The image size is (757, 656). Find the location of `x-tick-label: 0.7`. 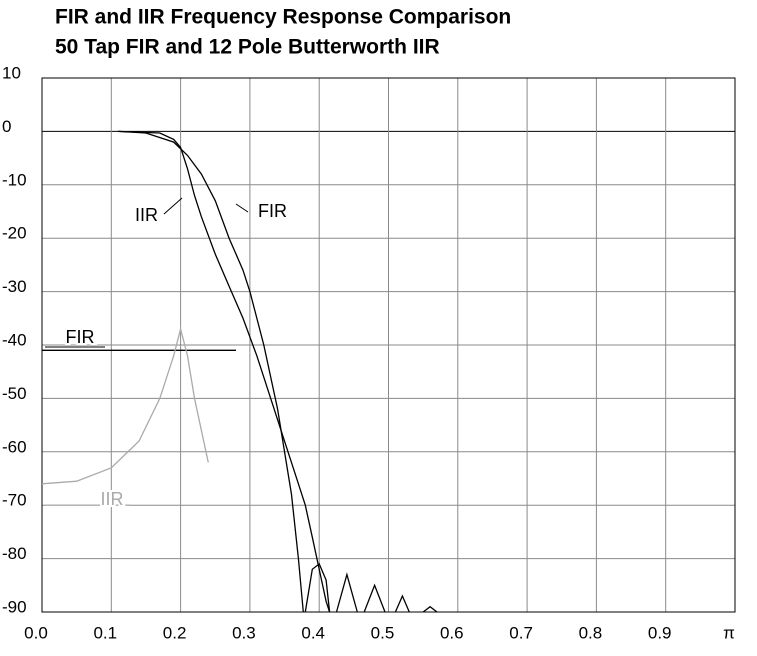

x-tick-label: 0.7 is located at coordinates (521, 632).